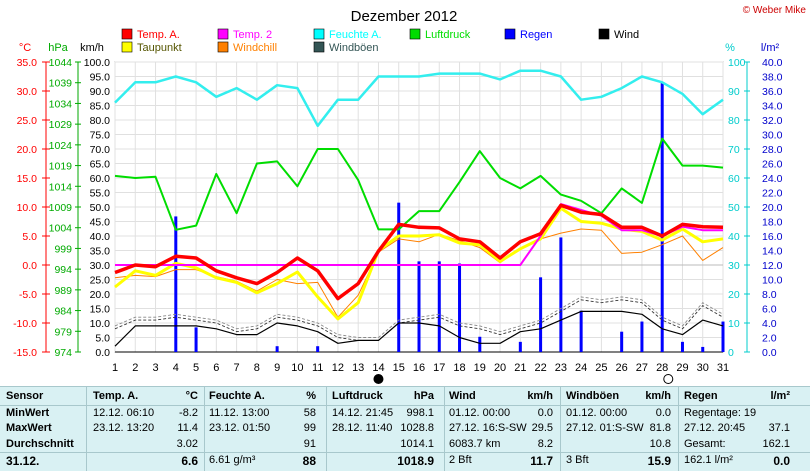  I want to click on rain-tick-label: 22.0, so click(772, 194).